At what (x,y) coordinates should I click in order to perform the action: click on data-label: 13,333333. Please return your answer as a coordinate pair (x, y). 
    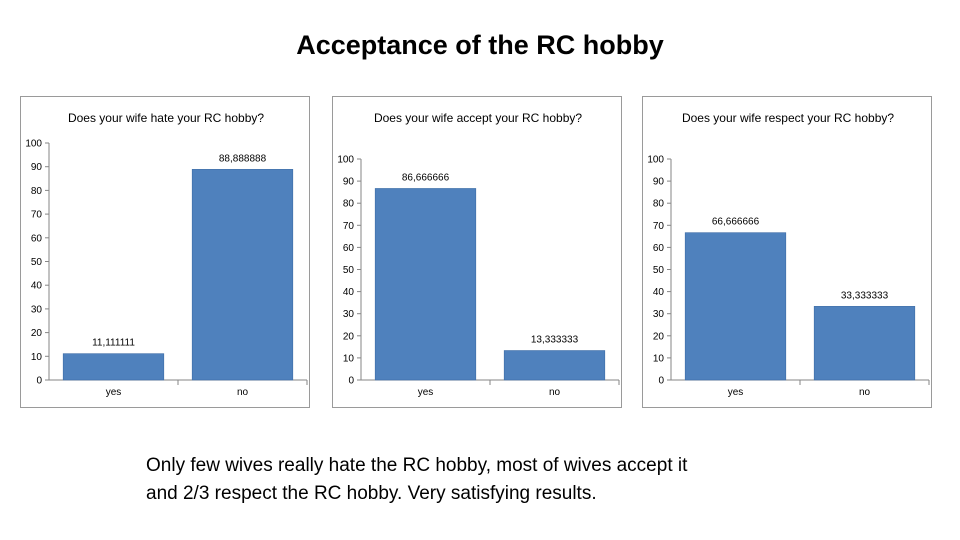
    Looking at the image, I should click on (555, 340).